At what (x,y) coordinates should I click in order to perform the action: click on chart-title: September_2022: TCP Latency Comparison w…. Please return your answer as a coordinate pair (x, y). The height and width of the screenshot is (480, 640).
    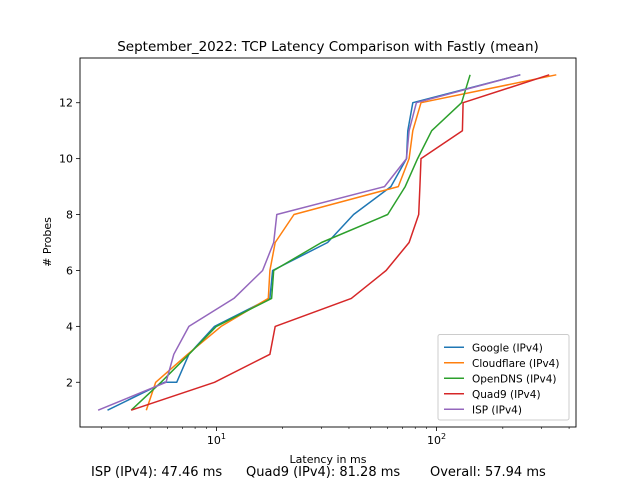
    Looking at the image, I should click on (328, 47).